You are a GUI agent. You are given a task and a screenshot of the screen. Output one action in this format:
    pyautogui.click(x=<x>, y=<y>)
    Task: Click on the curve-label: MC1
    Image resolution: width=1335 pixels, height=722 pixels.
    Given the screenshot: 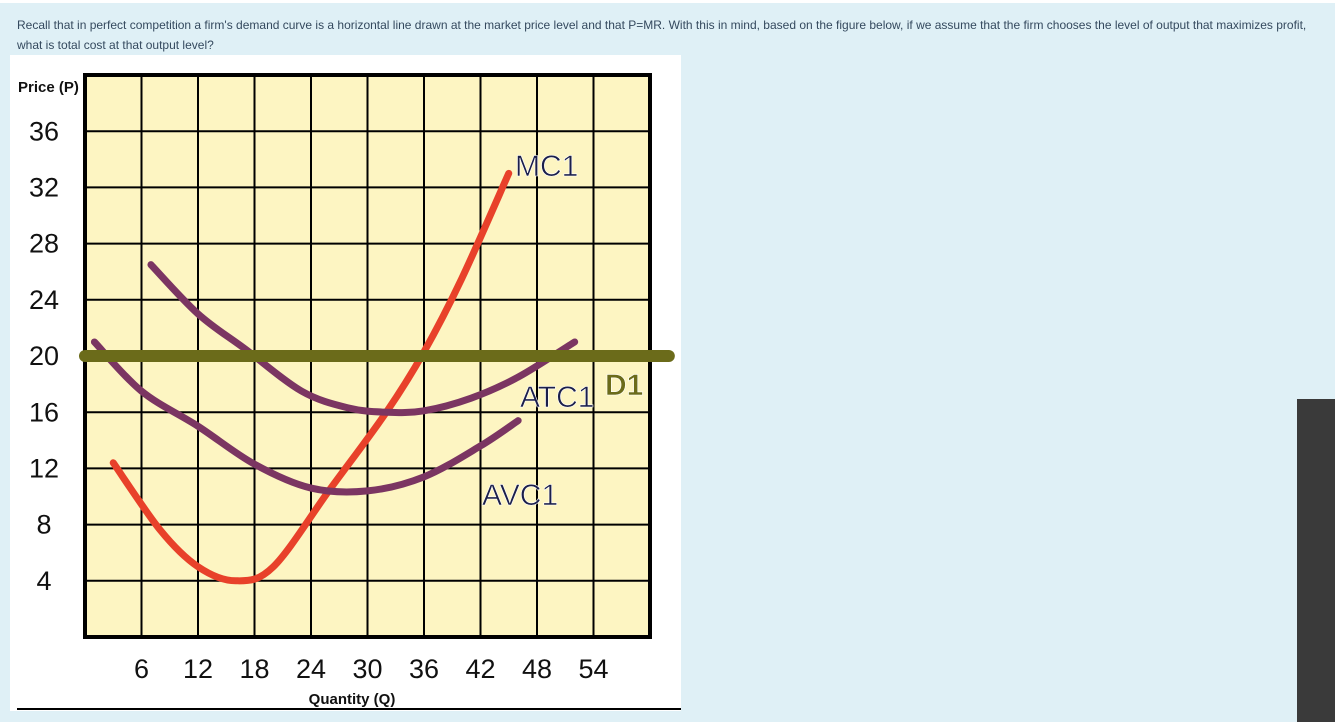 What is the action you would take?
    pyautogui.click(x=546, y=166)
    